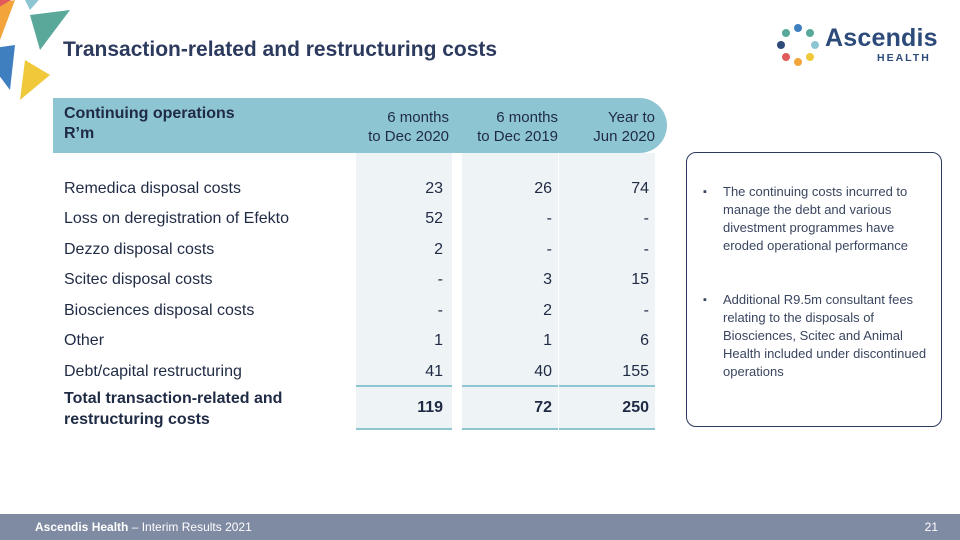 This screenshot has height=540, width=960. Describe the element at coordinates (149, 113) in the screenshot. I see `header-label-line1: Continuing operations` at that location.